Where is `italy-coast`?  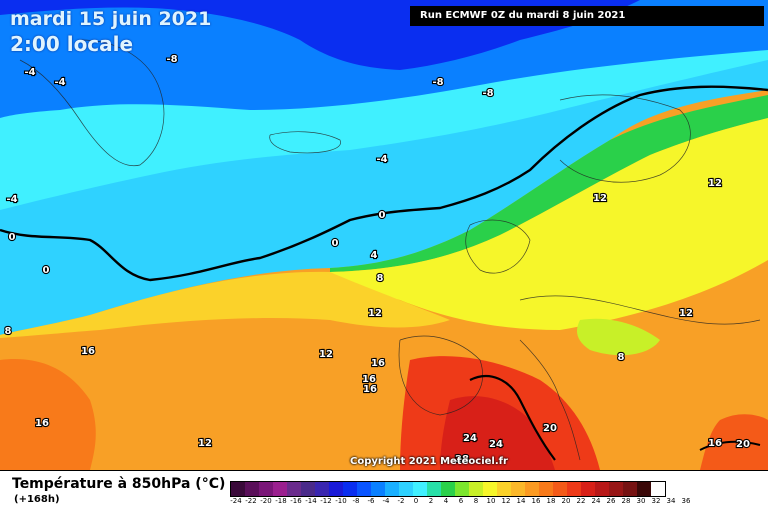 italy-coast is located at coordinates (550, 400).